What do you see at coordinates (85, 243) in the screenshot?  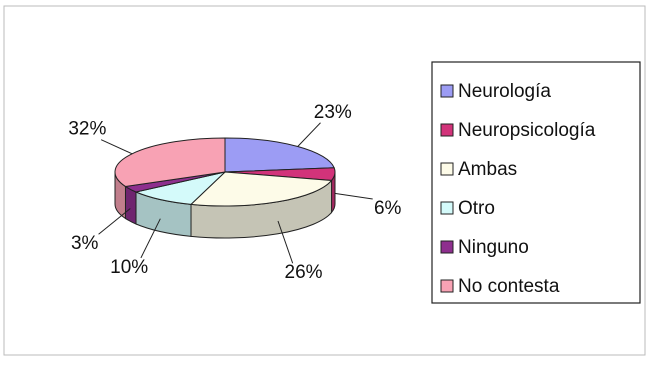 I see `data-label: 3%` at bounding box center [85, 243].